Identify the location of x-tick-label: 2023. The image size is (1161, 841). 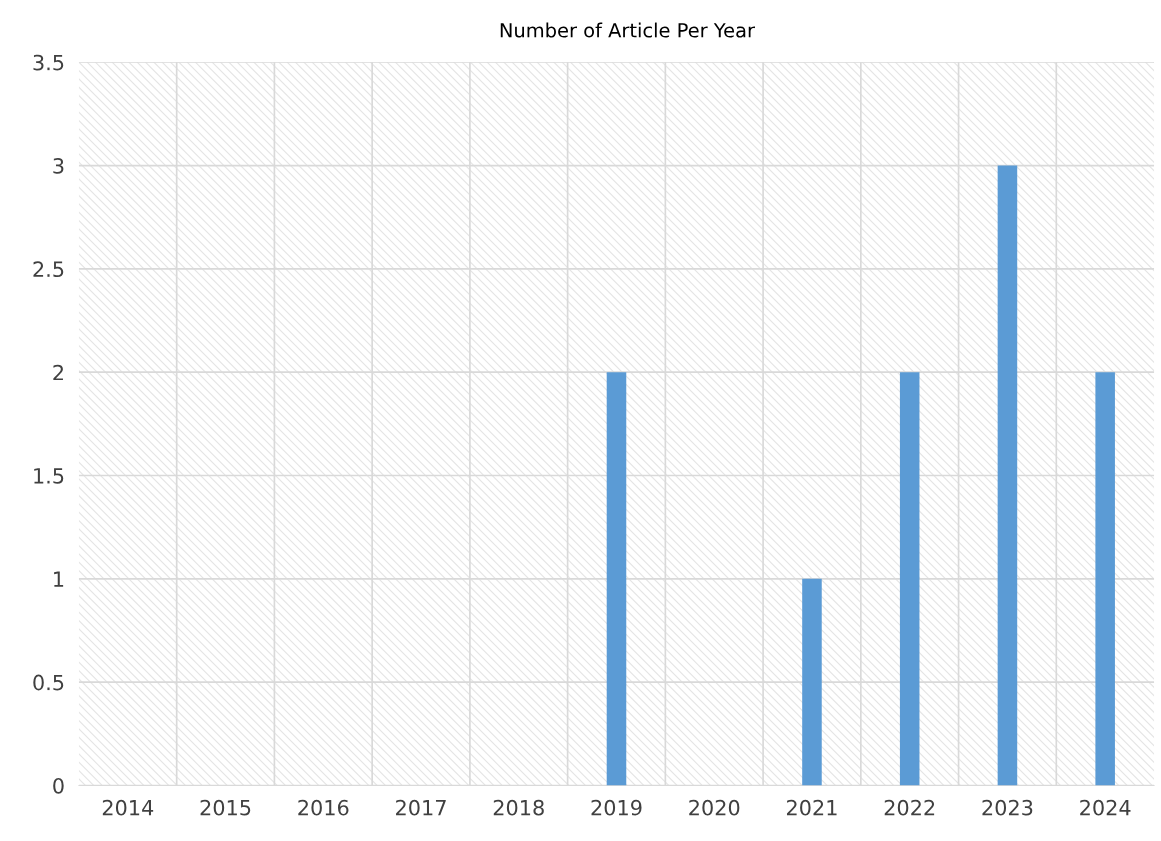
(1007, 807).